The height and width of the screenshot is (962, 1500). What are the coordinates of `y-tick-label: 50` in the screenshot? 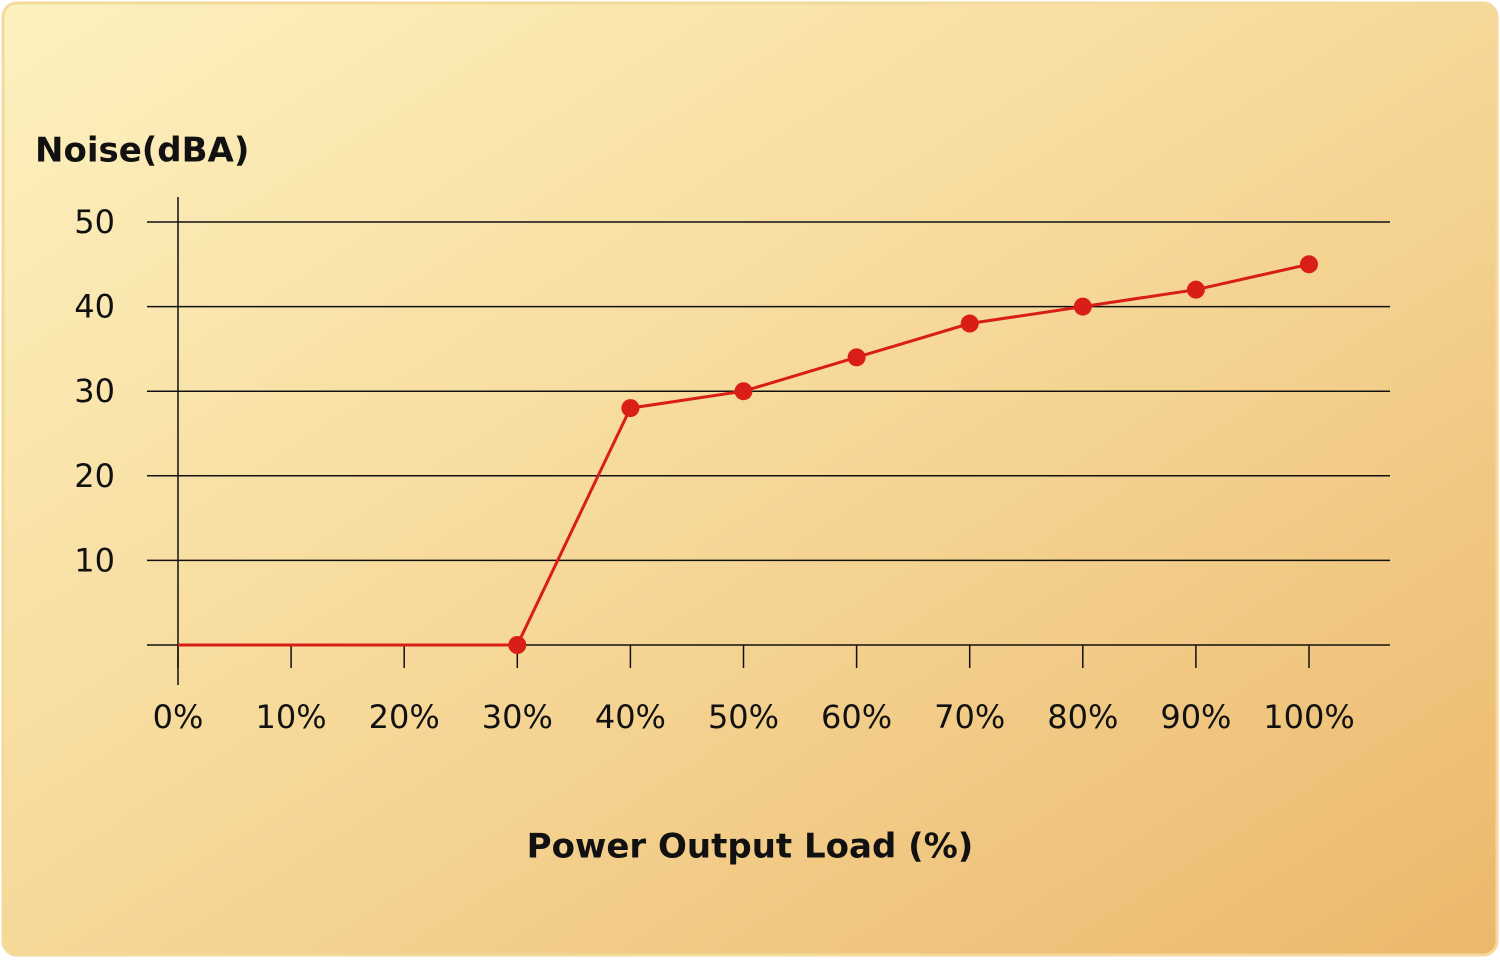 It's located at (94, 222).